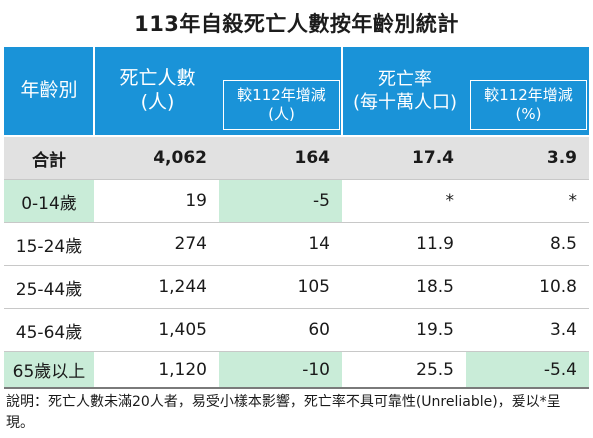 The height and width of the screenshot is (438, 593). What do you see at coordinates (296, 244) in the screenshot?
I see `table-row: 15-24歲 274 14 11.9 8.5` at bounding box center [296, 244].